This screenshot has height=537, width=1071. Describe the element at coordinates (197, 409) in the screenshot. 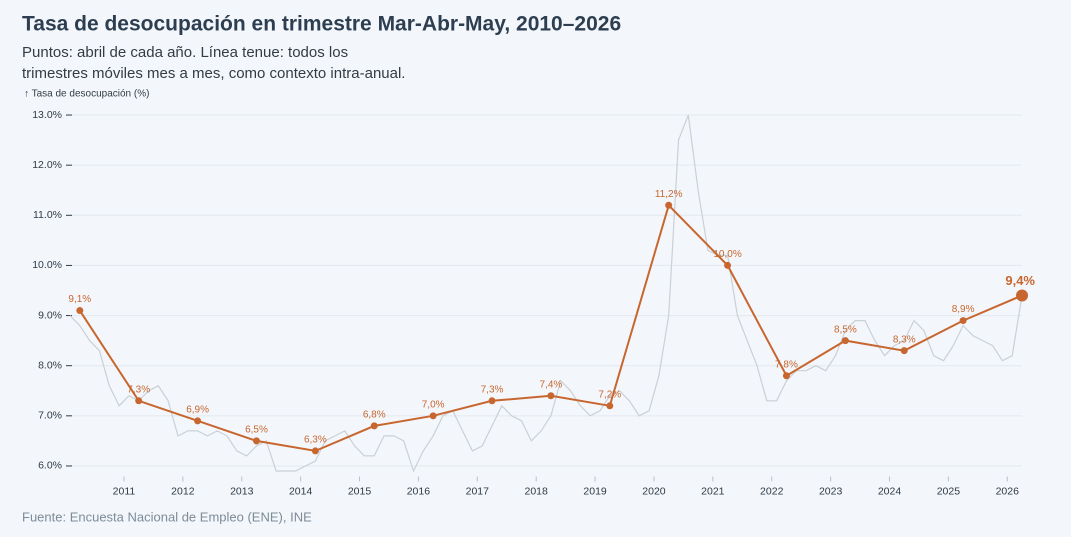

I see `value-label: 6,9%` at that location.